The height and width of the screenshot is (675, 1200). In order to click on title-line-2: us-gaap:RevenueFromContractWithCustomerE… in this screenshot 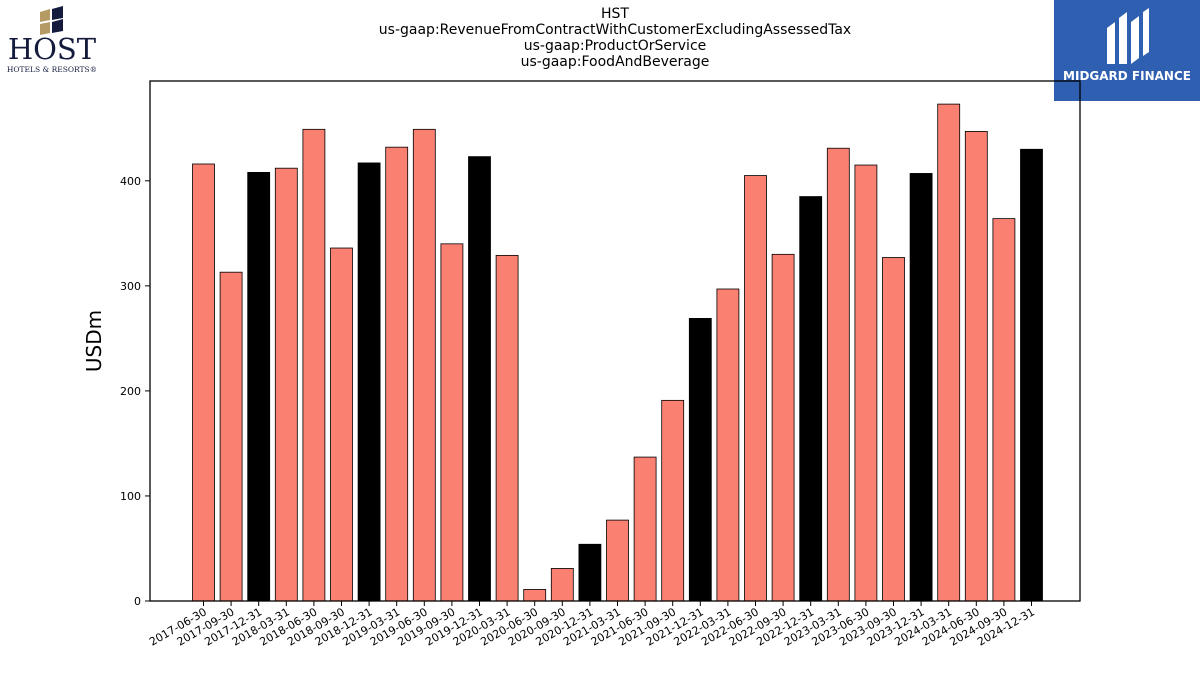, I will do `click(615, 30)`.